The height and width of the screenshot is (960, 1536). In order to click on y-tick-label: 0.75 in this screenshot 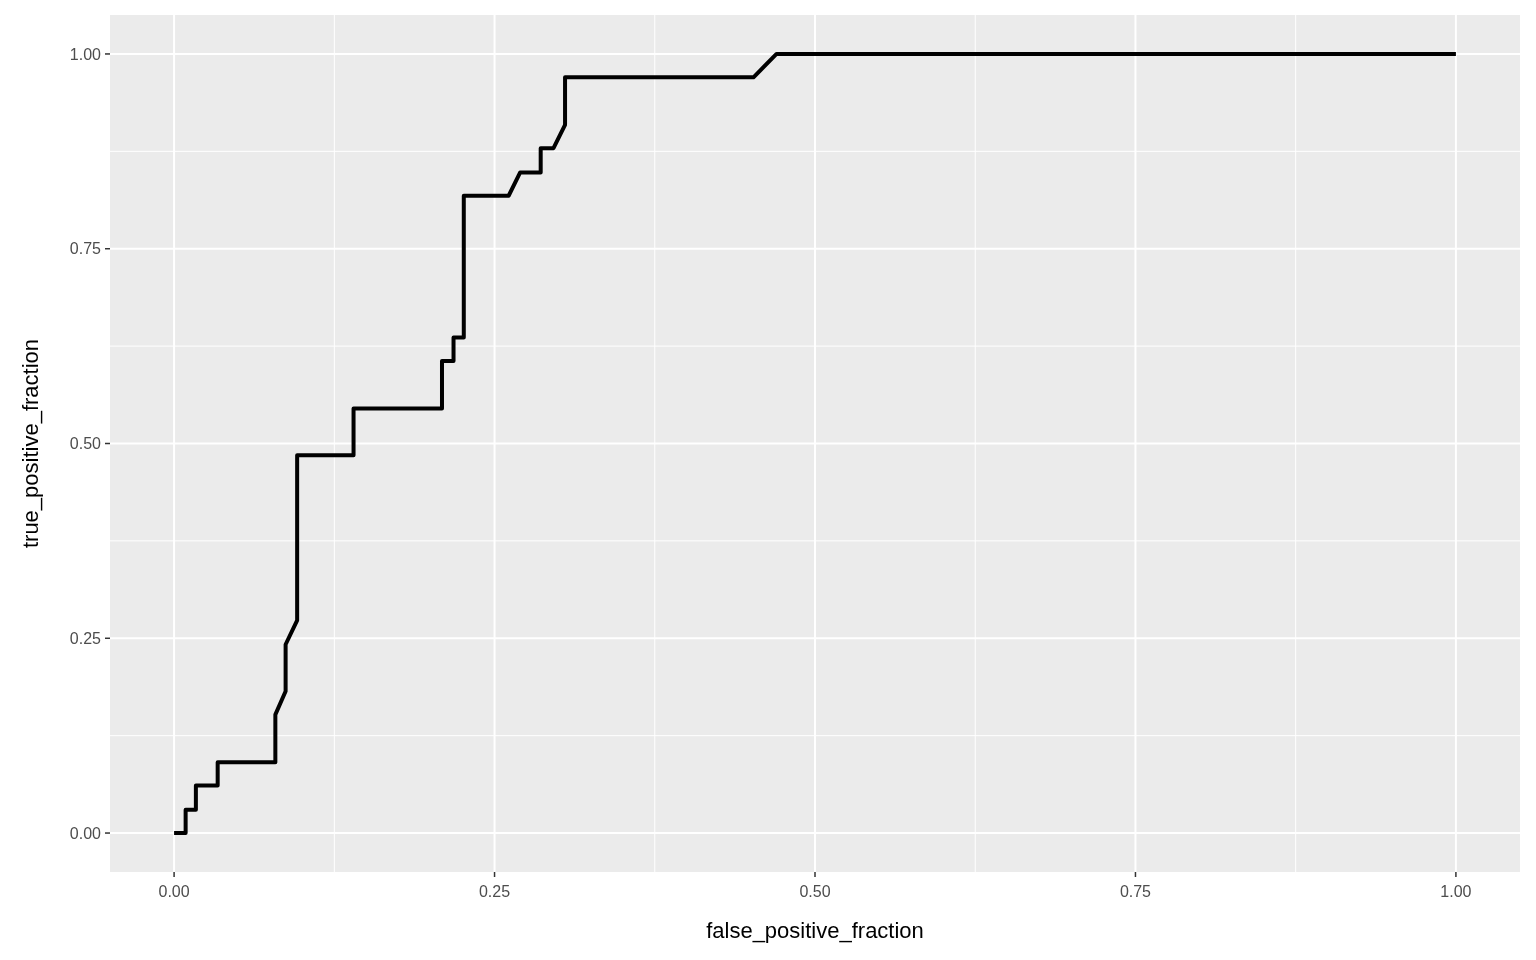, I will do `click(85, 249)`.